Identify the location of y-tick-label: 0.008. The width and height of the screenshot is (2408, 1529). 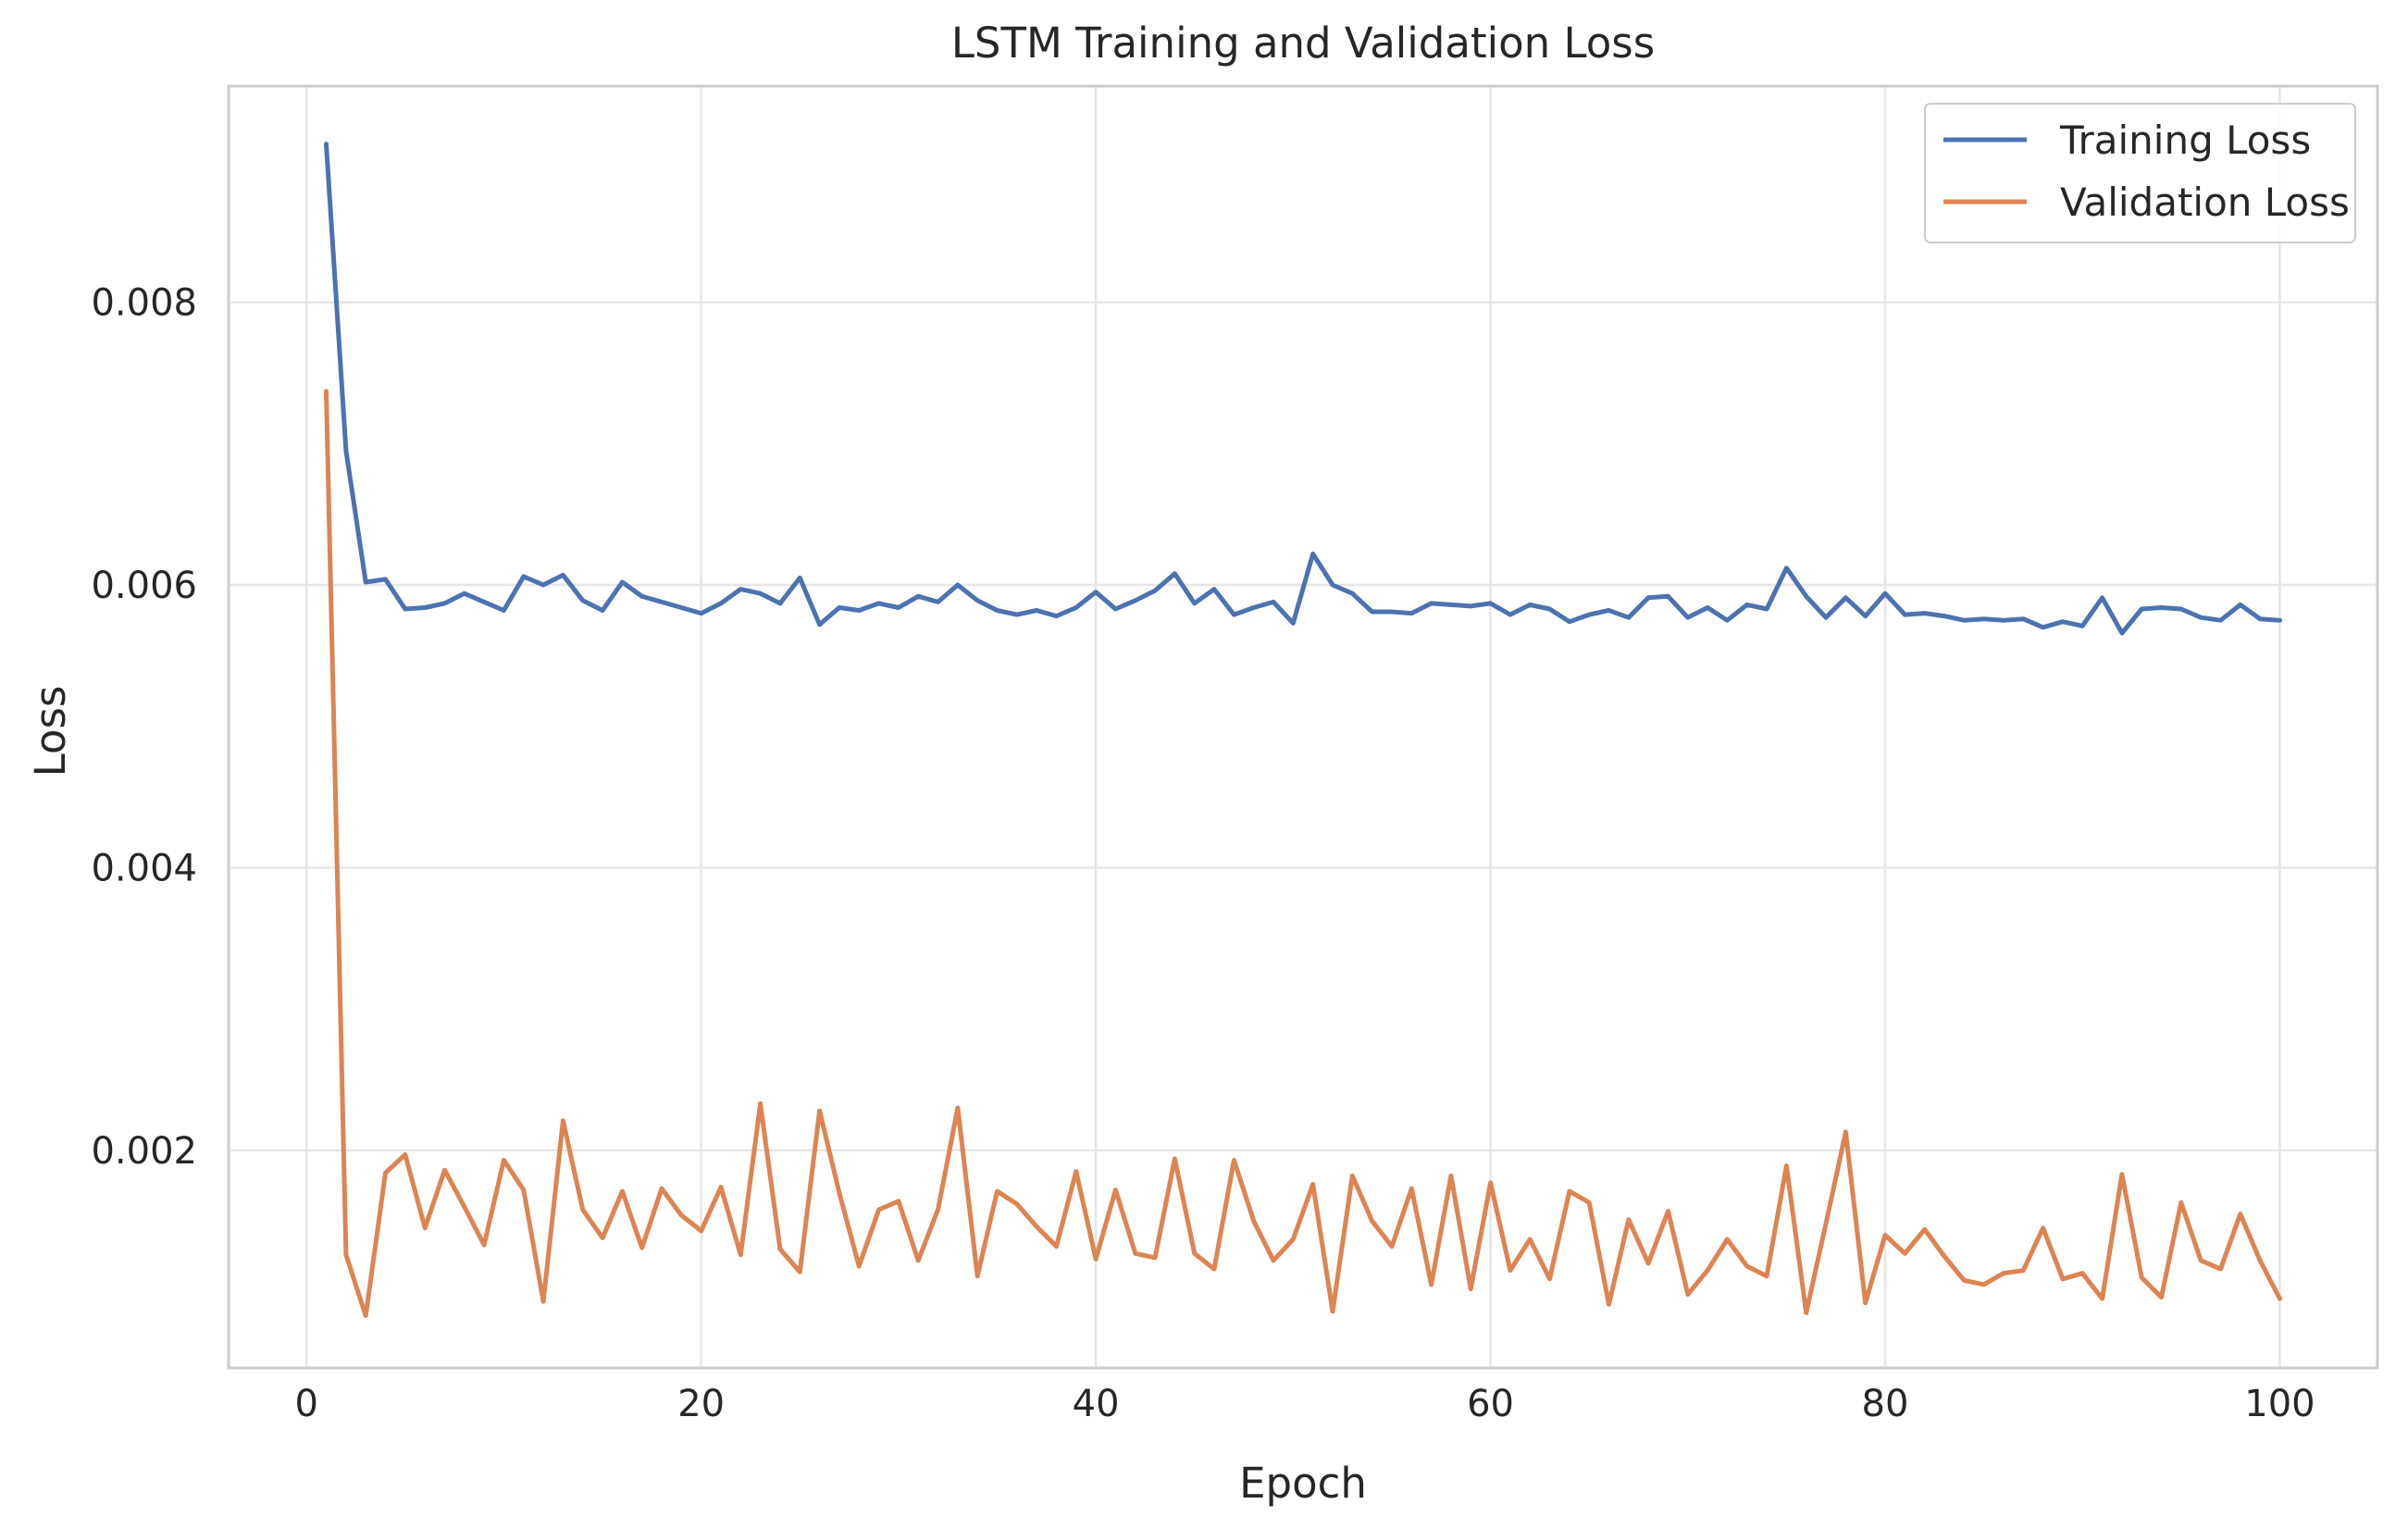
(144, 303).